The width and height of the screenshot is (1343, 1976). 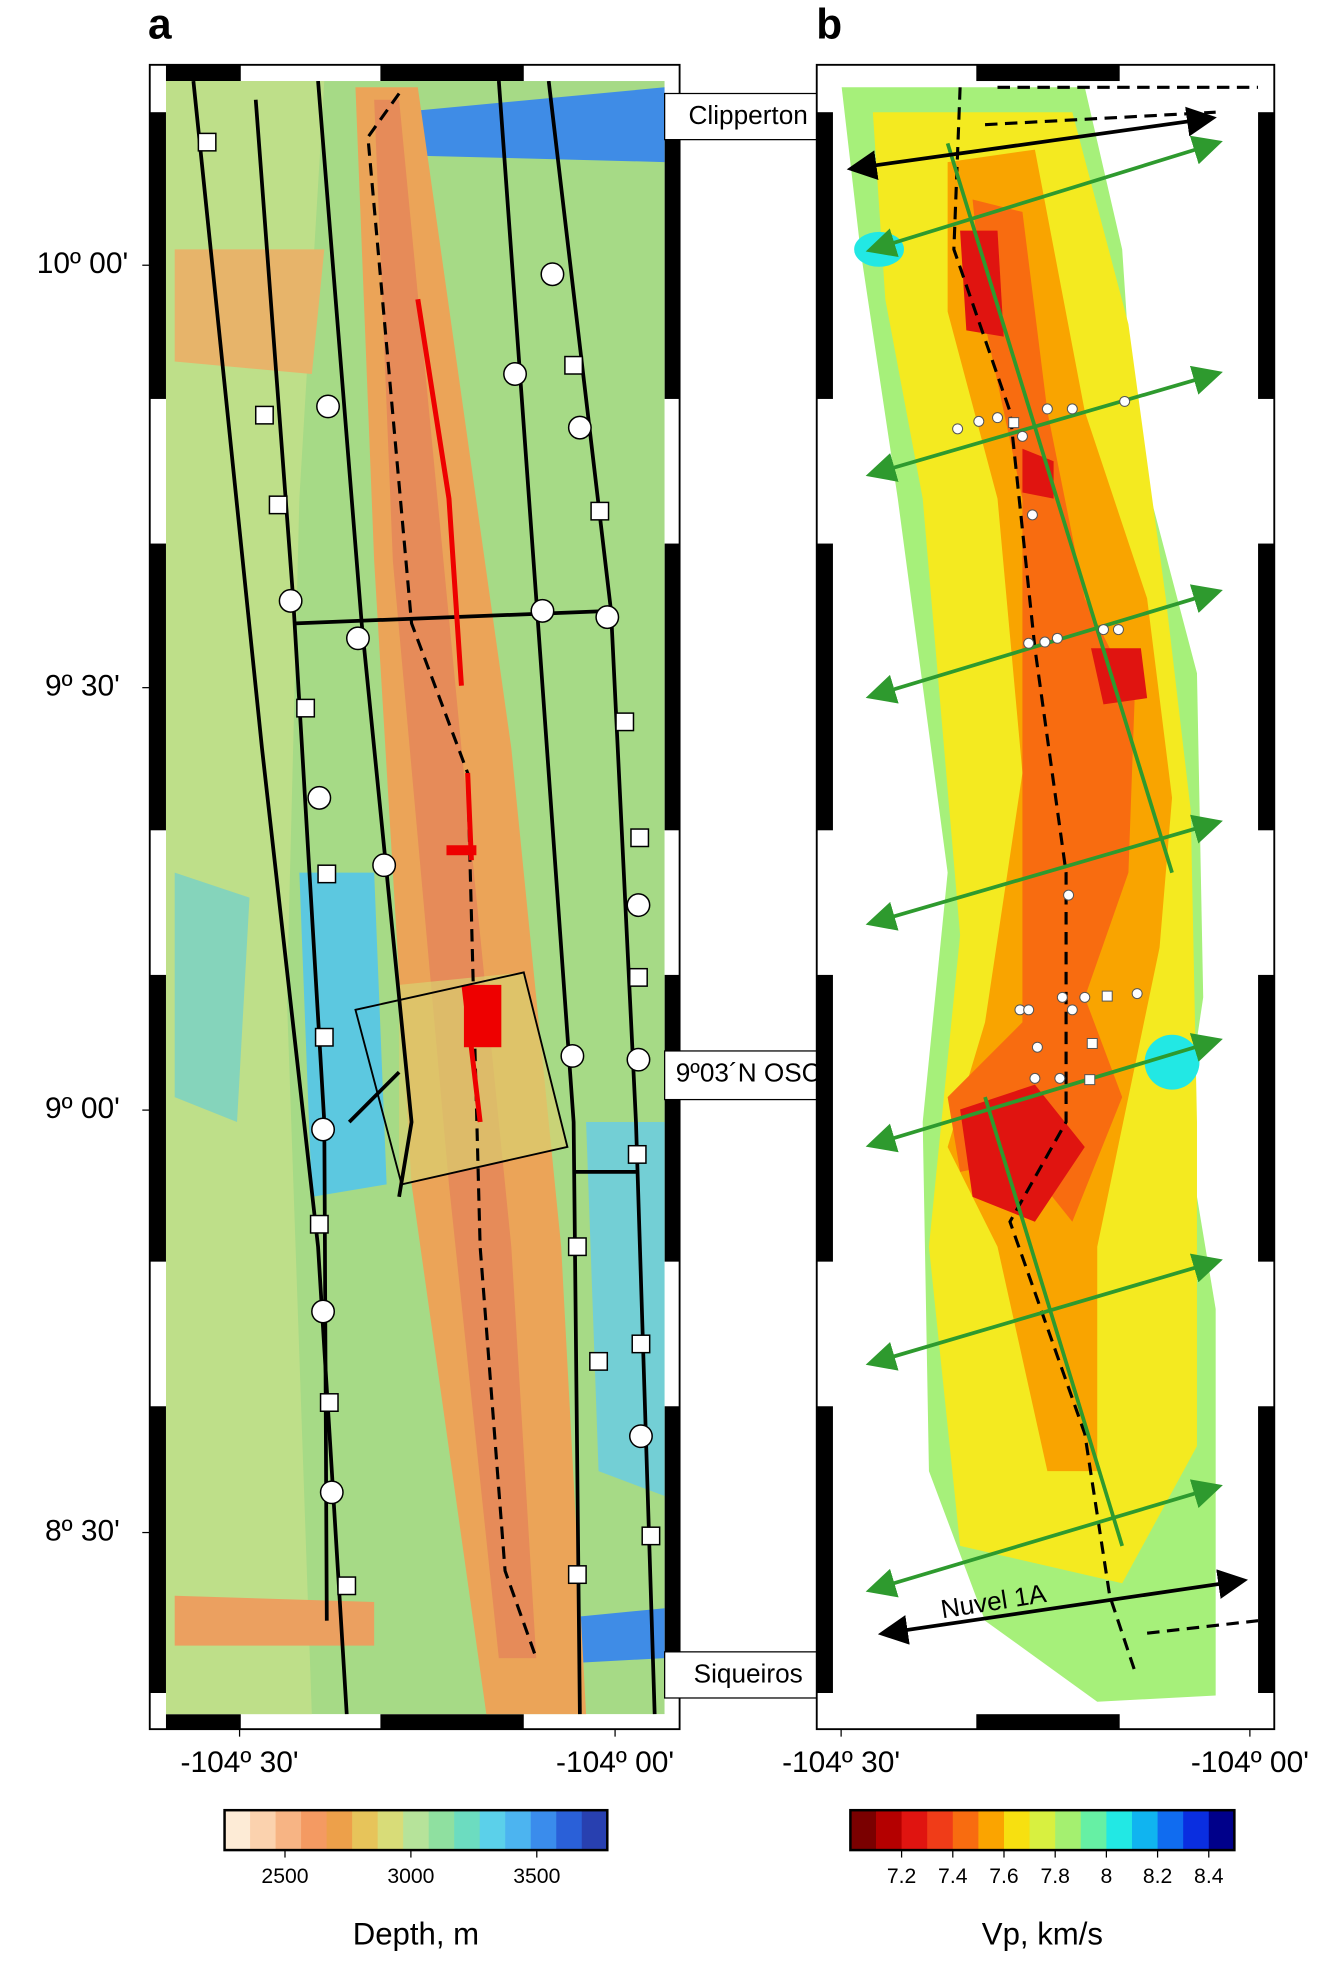 What do you see at coordinates (82, 1530) in the screenshot?
I see `y-tick-label: 8º 30'` at bounding box center [82, 1530].